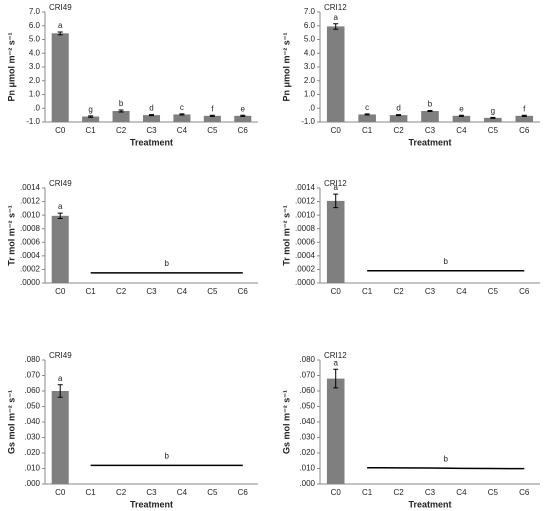 This screenshot has width=550, height=511. Describe the element at coordinates (35, 66) in the screenshot. I see `y-tick-label: 3.0` at that location.